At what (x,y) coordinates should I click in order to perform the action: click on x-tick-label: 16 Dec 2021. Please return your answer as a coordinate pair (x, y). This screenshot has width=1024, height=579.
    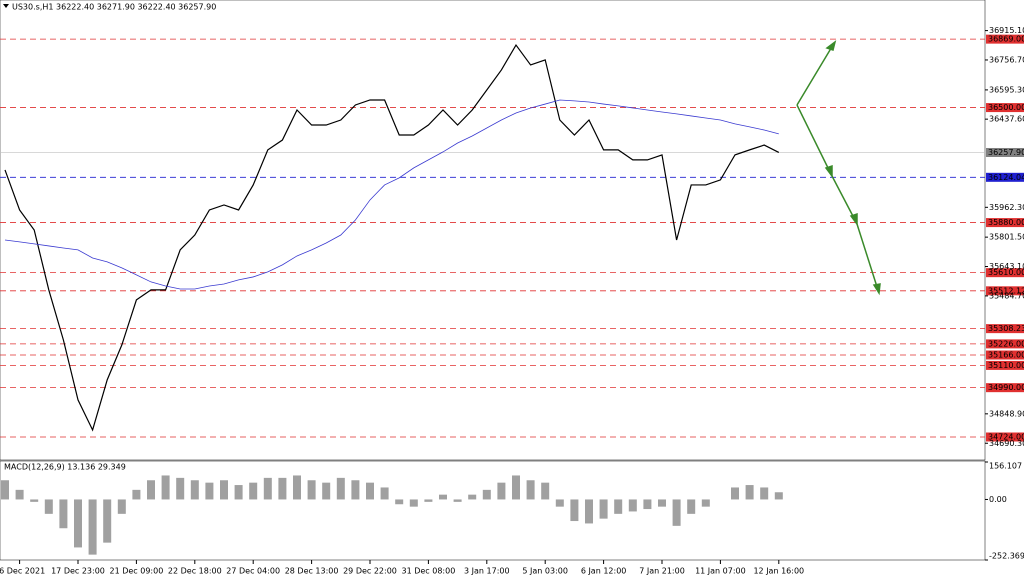
    Looking at the image, I should click on (22, 571).